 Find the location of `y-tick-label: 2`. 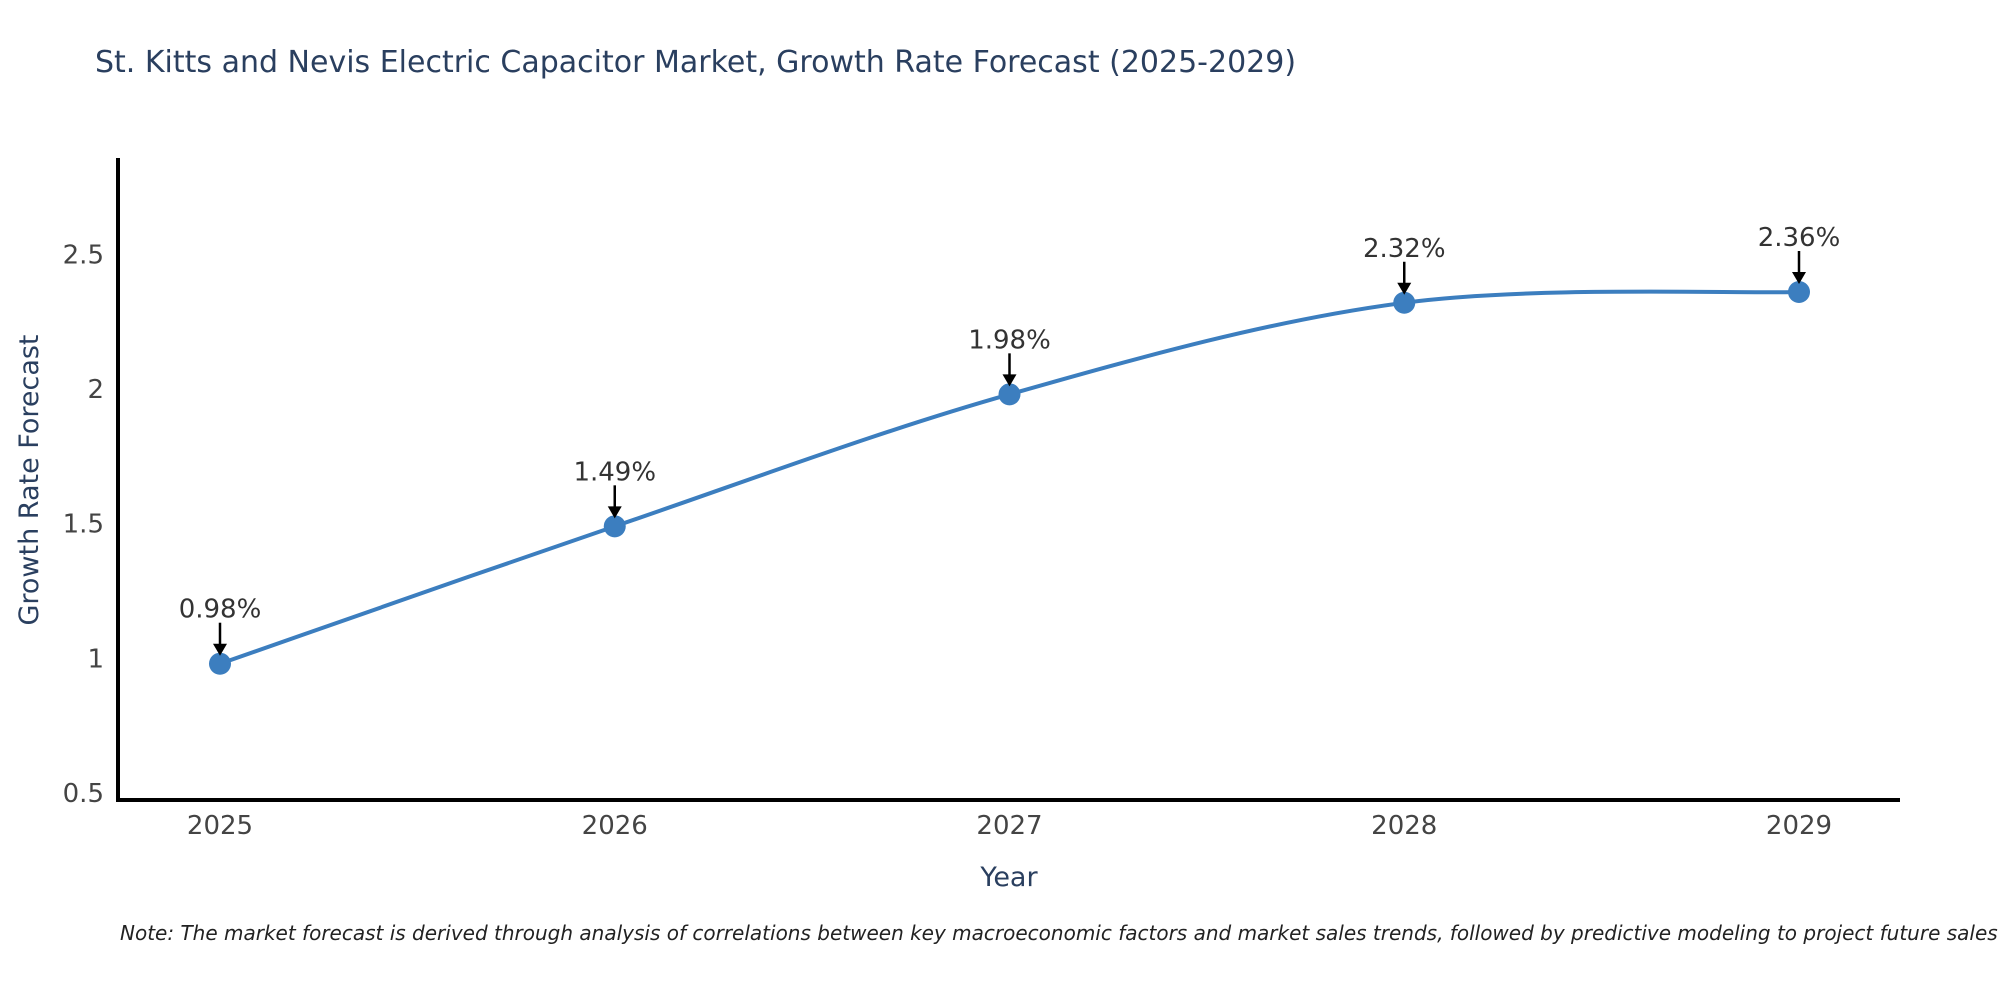

y-tick-label: 2 is located at coordinates (95, 390).